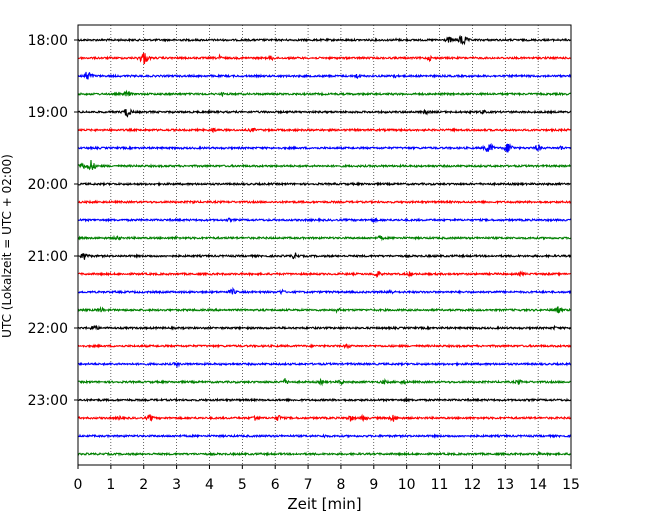 The width and height of the screenshot is (650, 520). What do you see at coordinates (48, 41) in the screenshot?
I see `y-tick-label-0: 18:00` at bounding box center [48, 41].